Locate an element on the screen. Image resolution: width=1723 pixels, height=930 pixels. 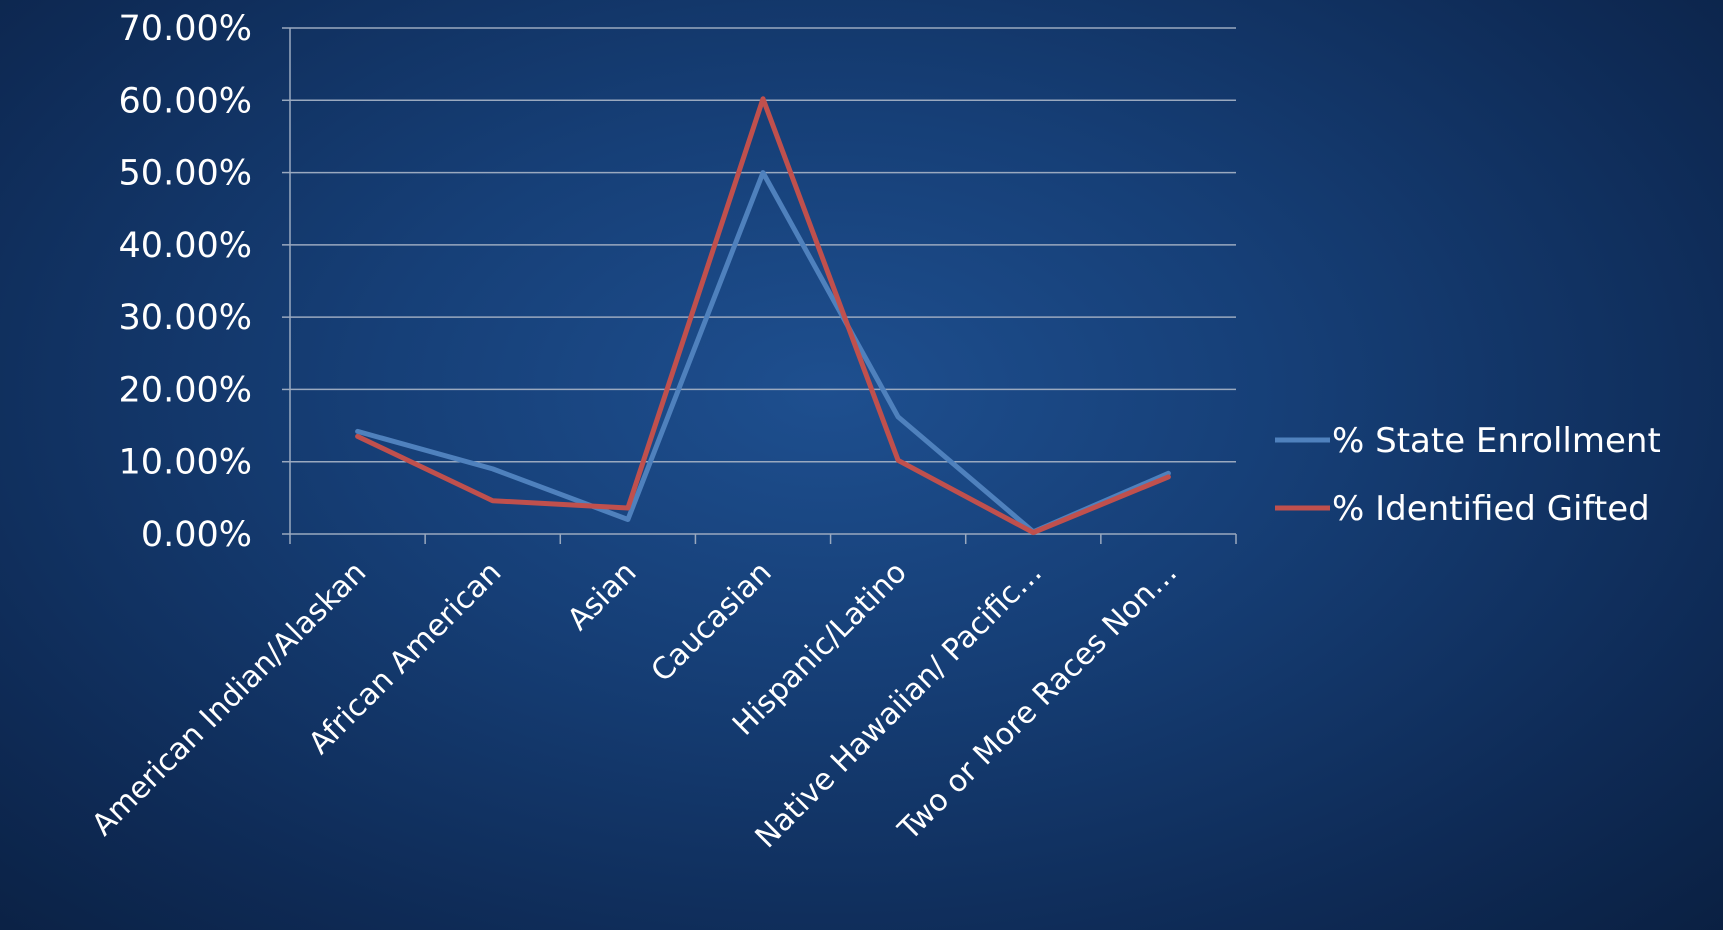
y-tick-label: 40.00% is located at coordinates (185, 246).